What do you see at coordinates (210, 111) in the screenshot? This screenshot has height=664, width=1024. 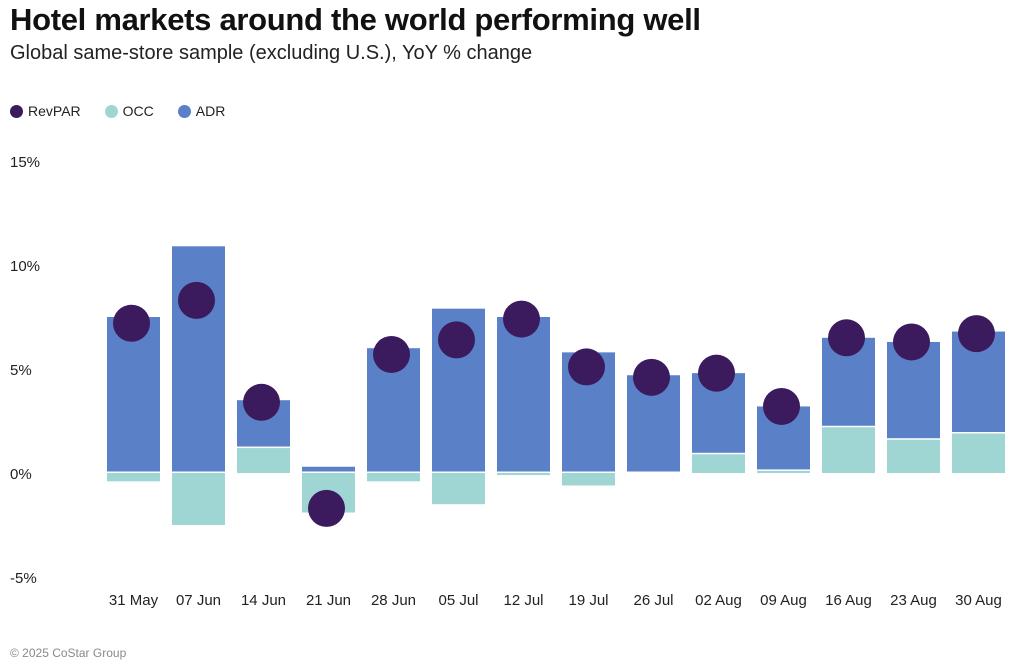 I see `legend-label-adr: ADR` at bounding box center [210, 111].